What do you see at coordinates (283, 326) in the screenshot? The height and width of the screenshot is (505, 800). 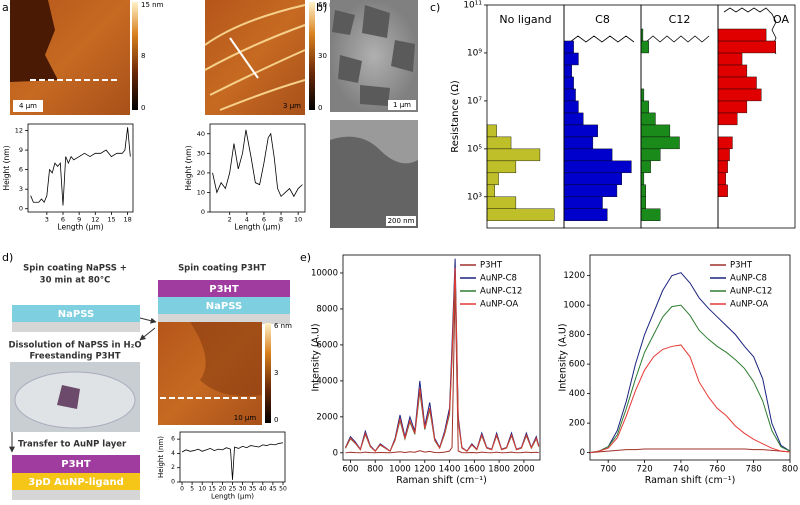 I see `colorbar-label: 6 nm` at bounding box center [283, 326].